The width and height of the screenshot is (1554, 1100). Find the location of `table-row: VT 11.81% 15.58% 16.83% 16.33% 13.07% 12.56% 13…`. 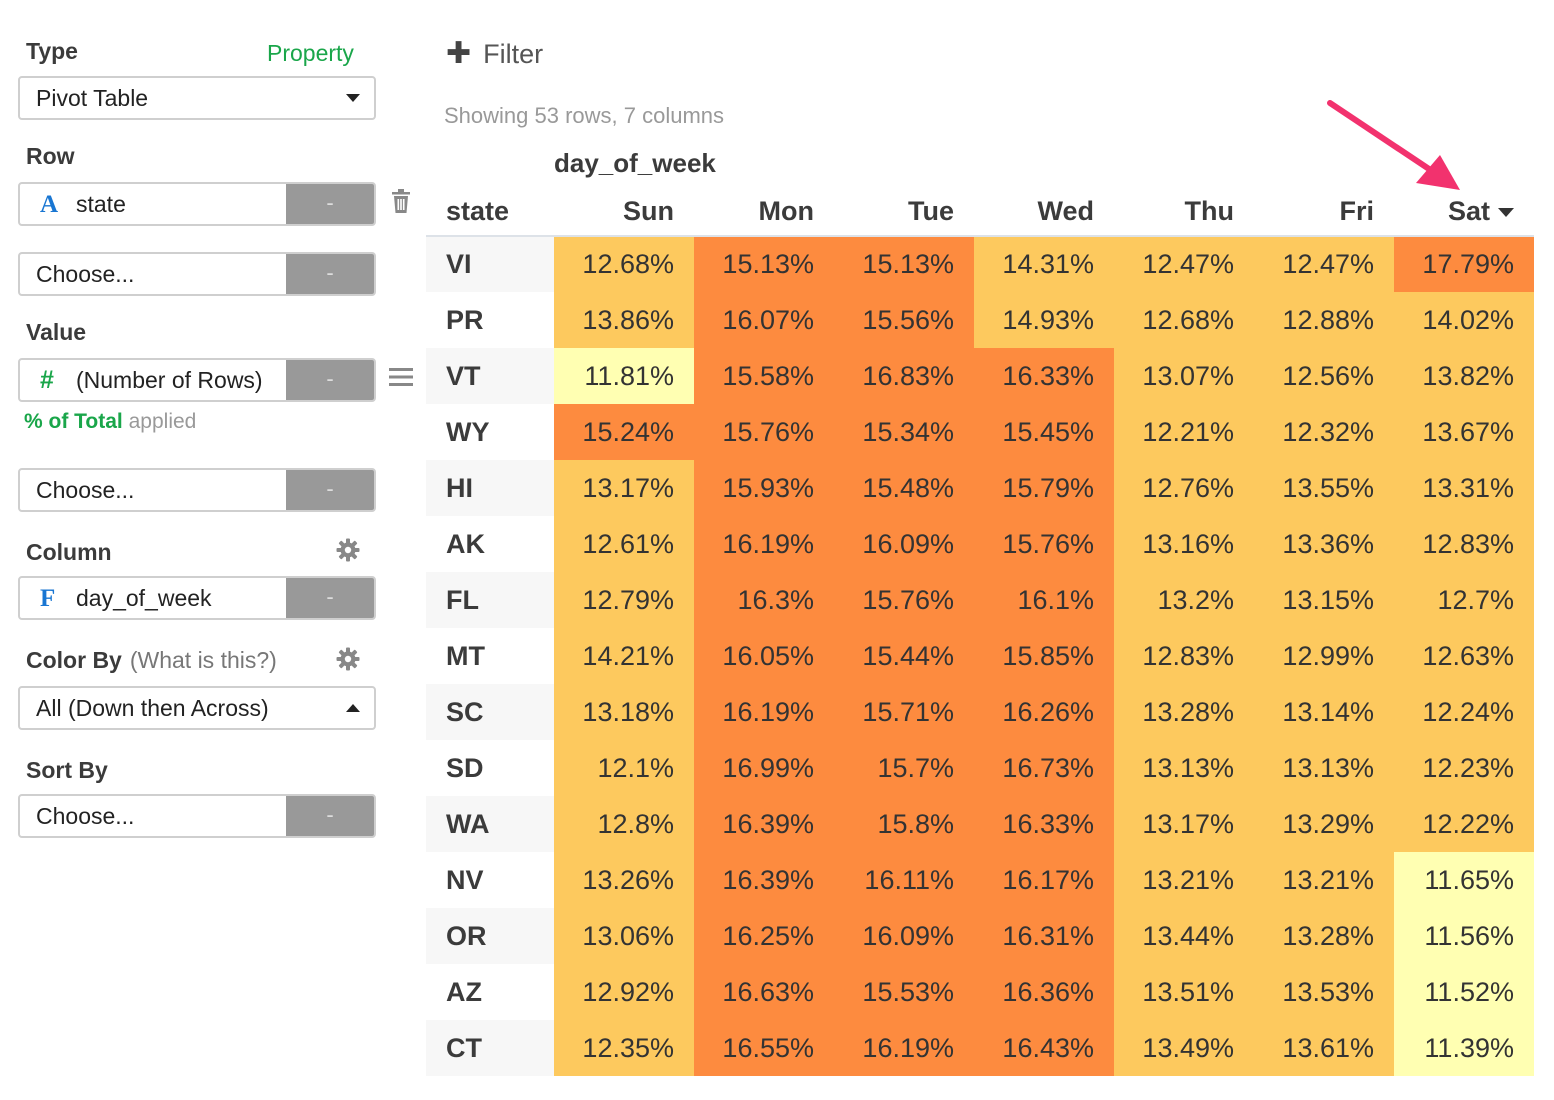

table-row: VT 11.81% 15.58% 16.83% 16.33% 13.07% 12.56% 13… is located at coordinates (980, 376).